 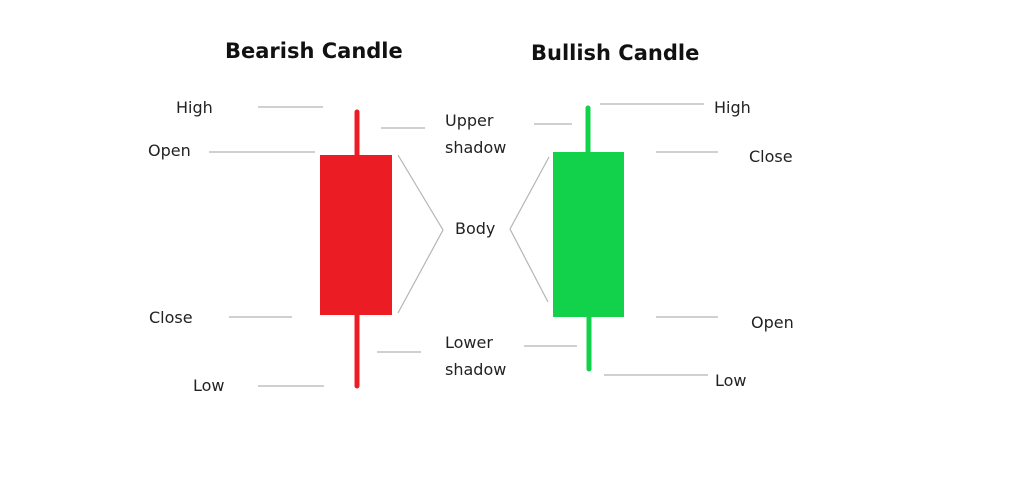 What do you see at coordinates (469, 120) in the screenshot?
I see `upper-shadow-label-line1: Upper` at bounding box center [469, 120].